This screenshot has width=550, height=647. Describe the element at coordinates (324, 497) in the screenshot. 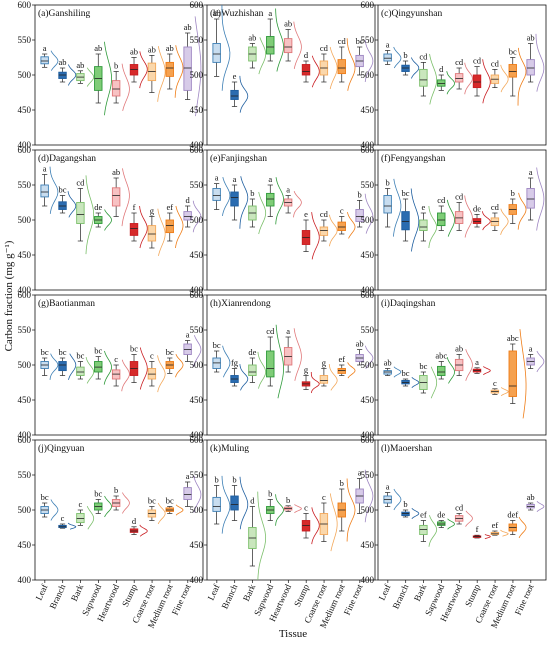

I see `significance-letter: c` at that location.